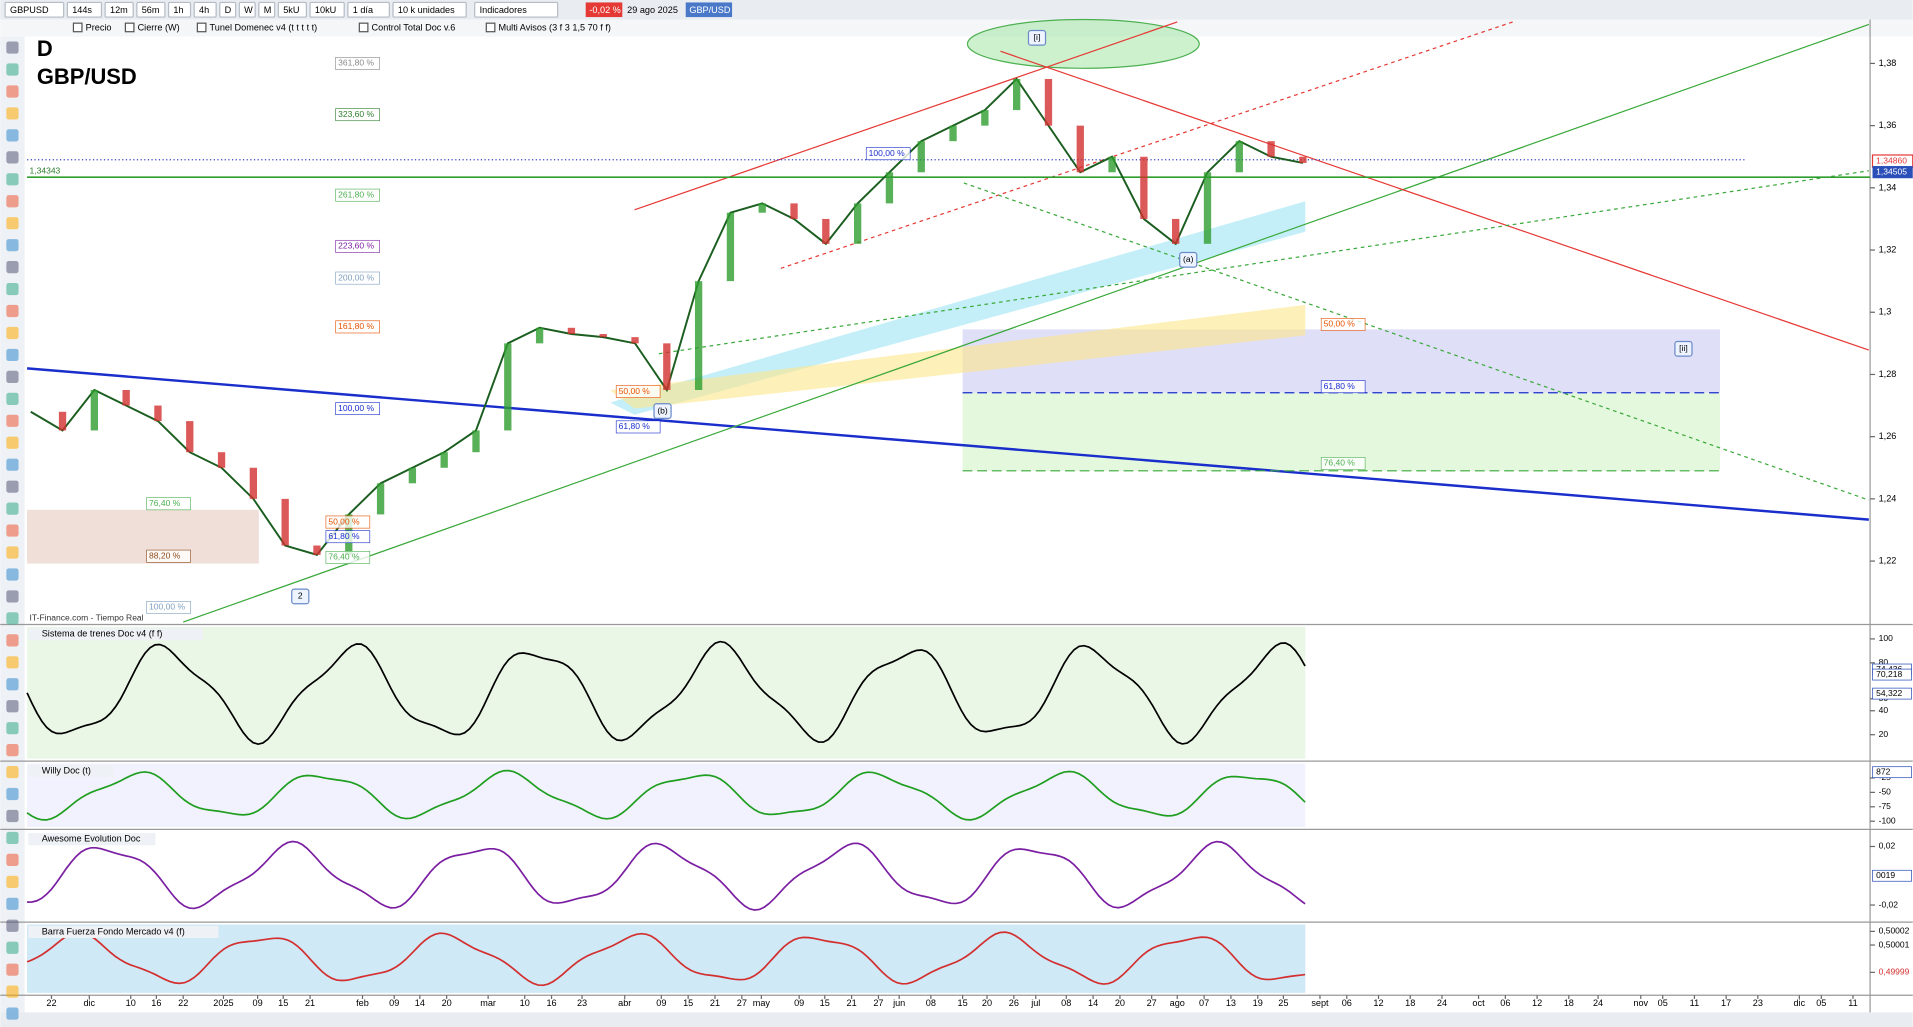 Image resolution: width=1913 pixels, height=1027 pixels. Describe the element at coordinates (878, 1003) in the screenshot. I see `date-label: 27` at that location.